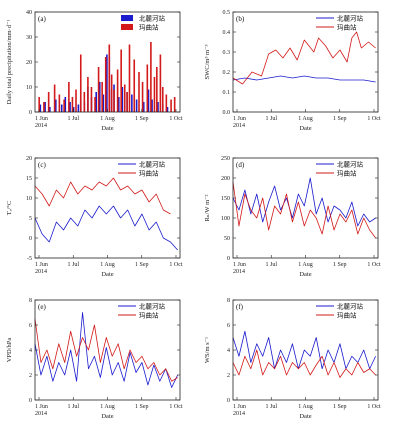 The width and height of the screenshot is (400, 444). What do you see at coordinates (239, 119) in the screenshot?
I see `xtick-label-b-0: 1 Jun` at bounding box center [239, 119].